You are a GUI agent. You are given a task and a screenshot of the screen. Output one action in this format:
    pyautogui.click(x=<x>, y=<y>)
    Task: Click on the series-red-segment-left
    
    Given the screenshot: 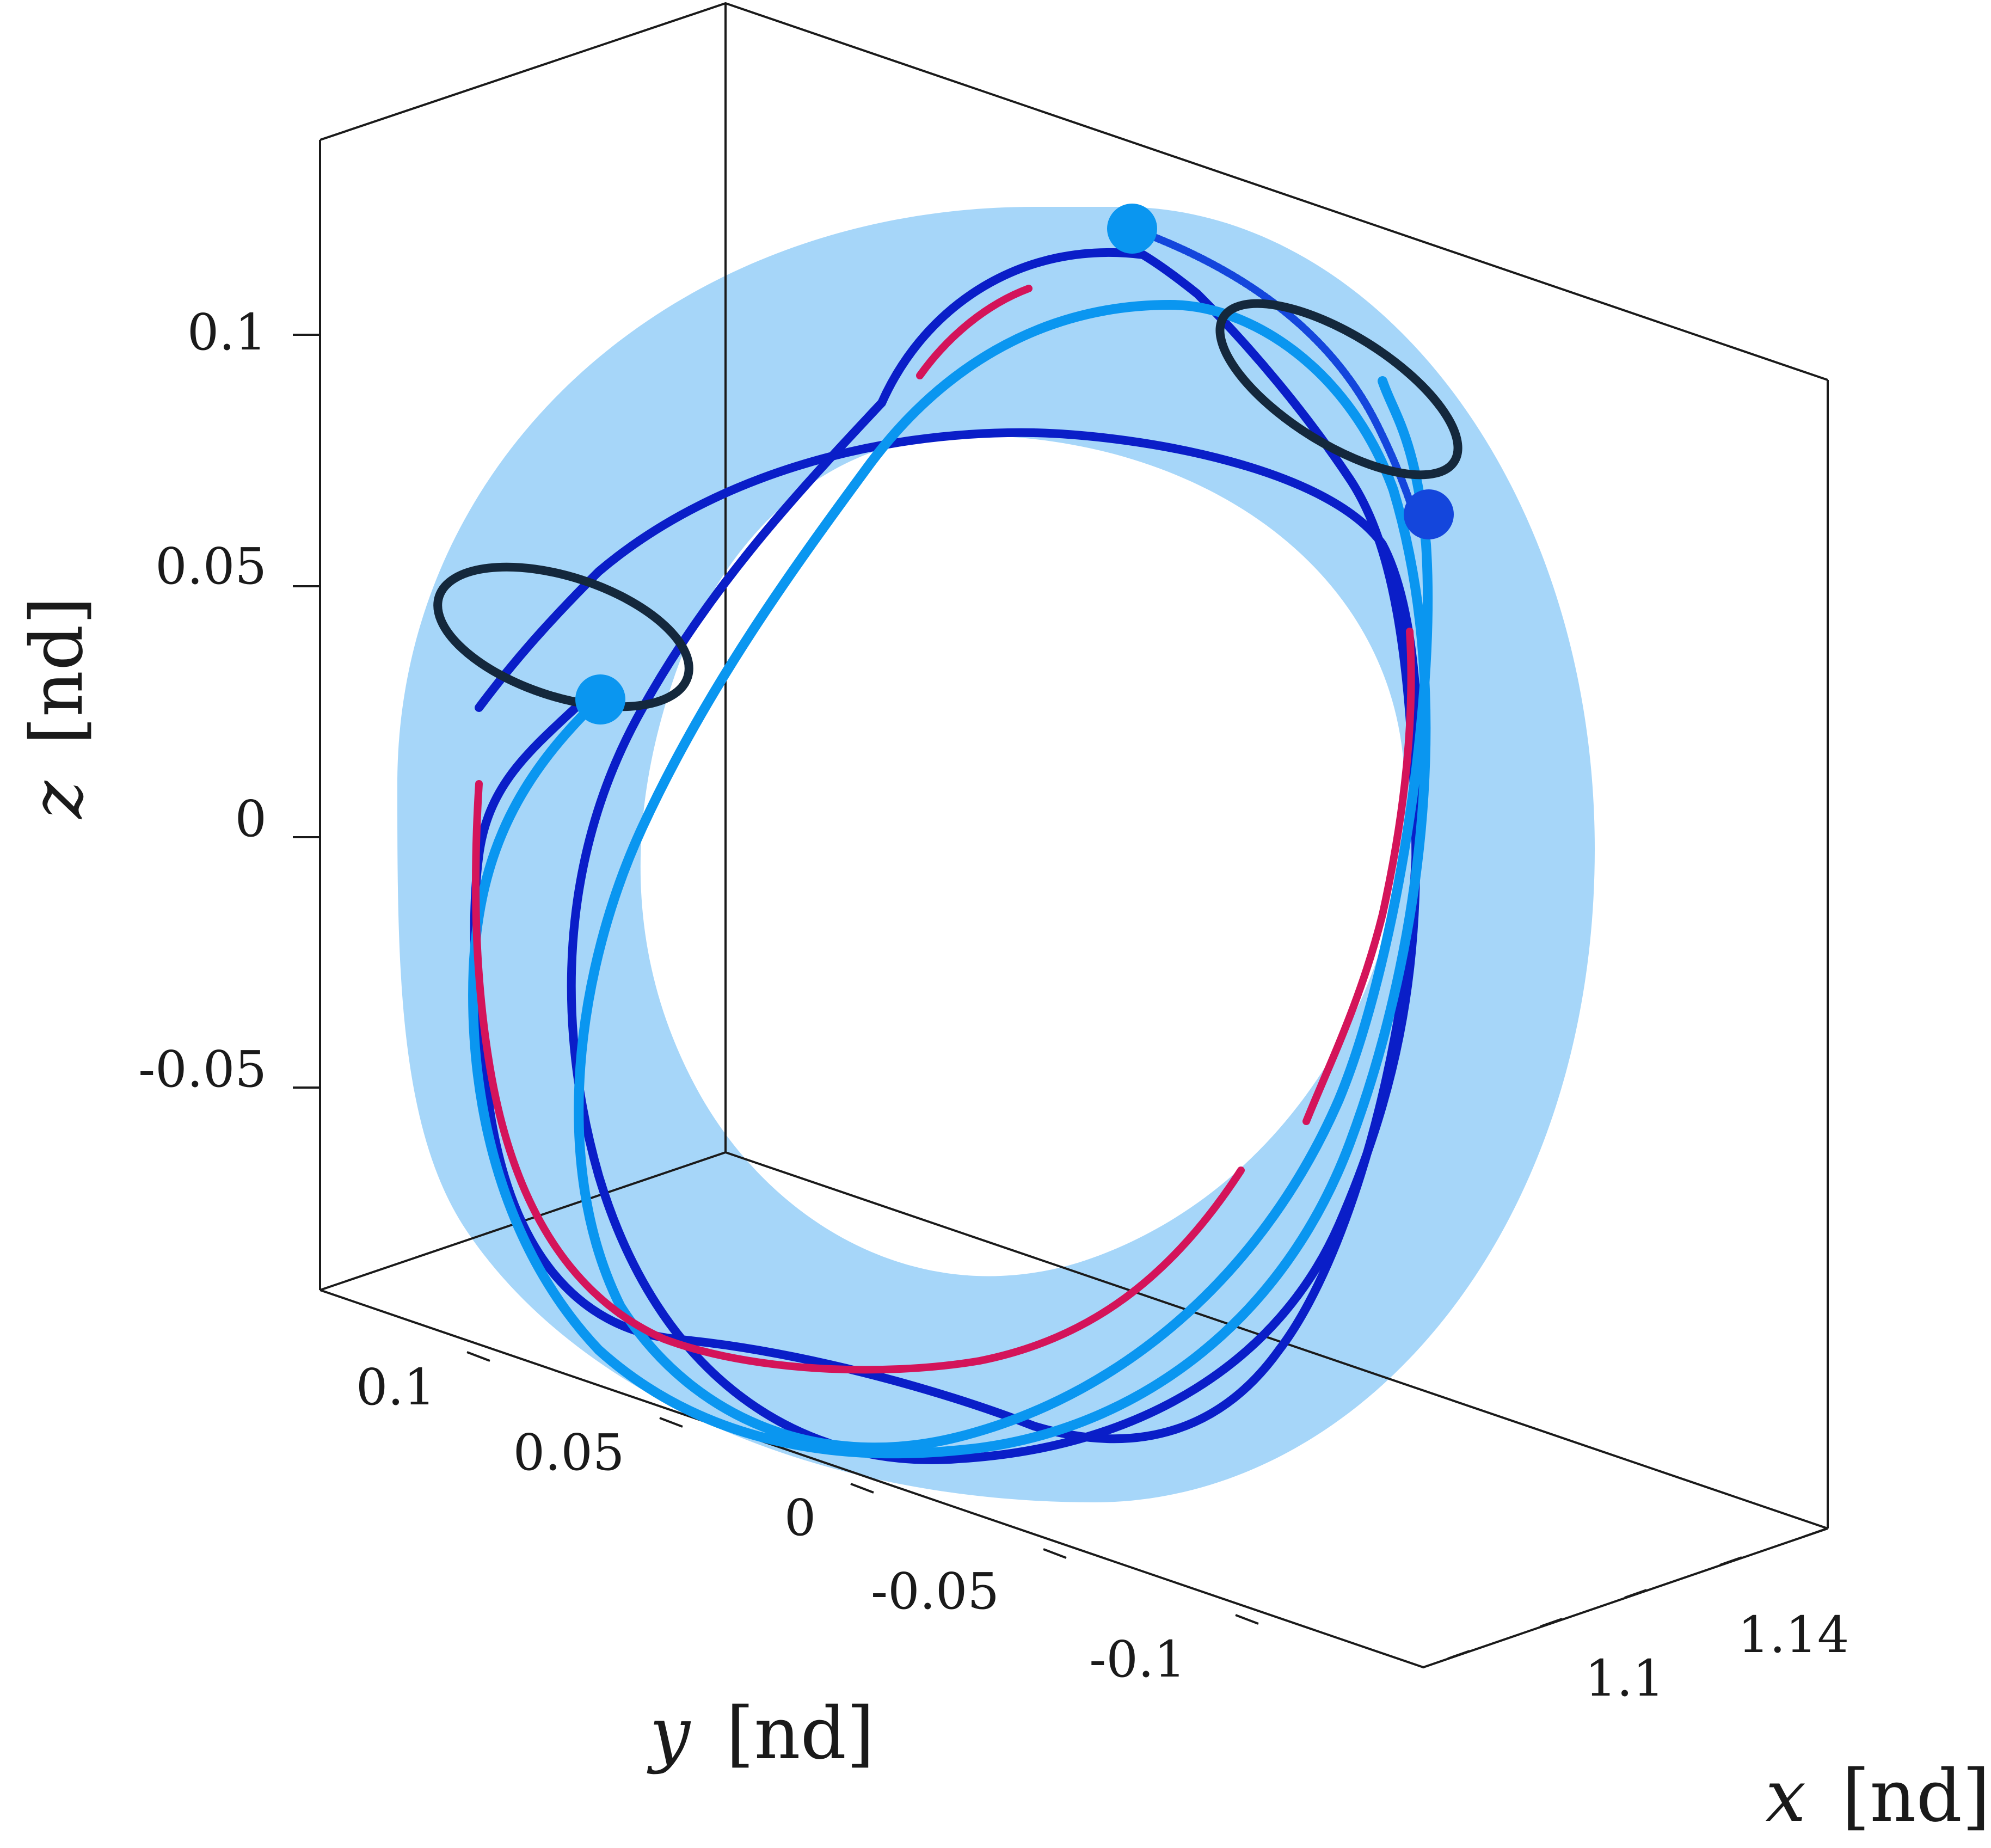 What is the action you would take?
    pyautogui.click(x=858, y=1077)
    